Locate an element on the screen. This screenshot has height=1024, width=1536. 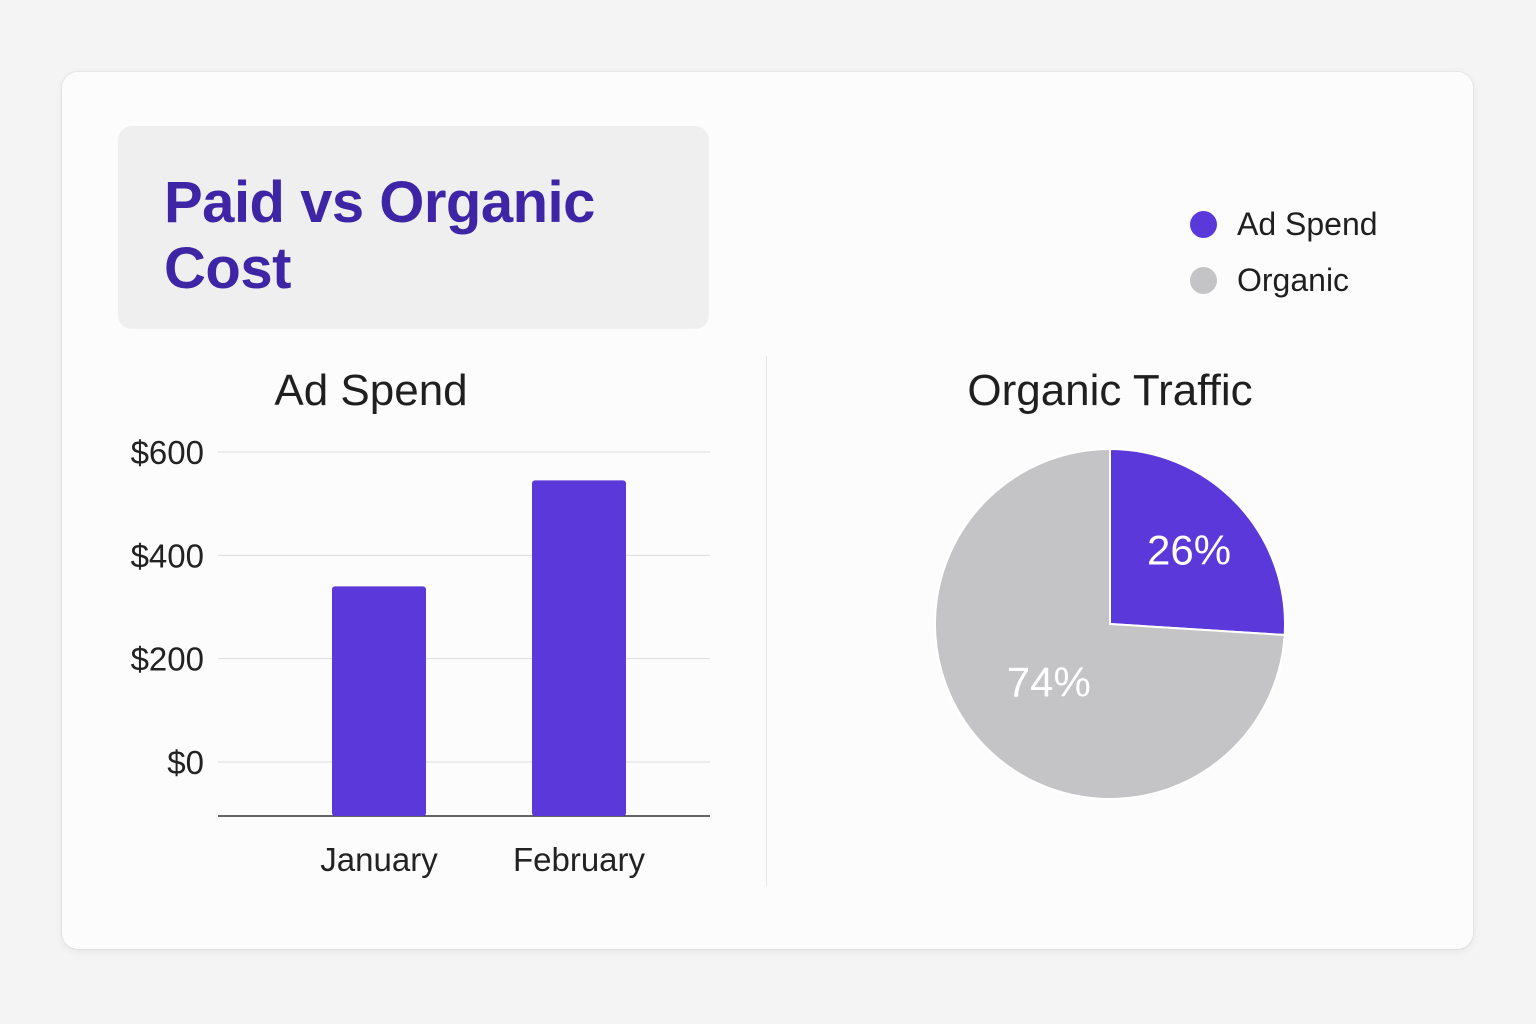
pie-slice-organic is located at coordinates (1110, 623).